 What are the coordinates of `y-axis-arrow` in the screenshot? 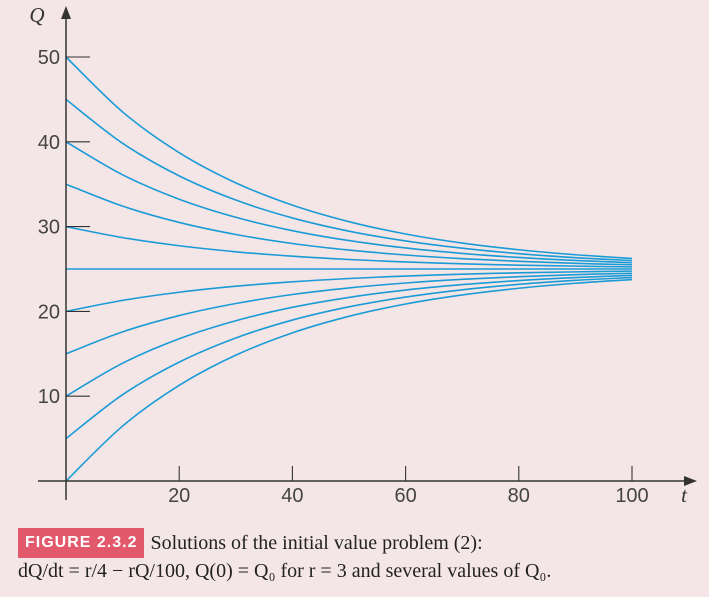 It's located at (66, 12).